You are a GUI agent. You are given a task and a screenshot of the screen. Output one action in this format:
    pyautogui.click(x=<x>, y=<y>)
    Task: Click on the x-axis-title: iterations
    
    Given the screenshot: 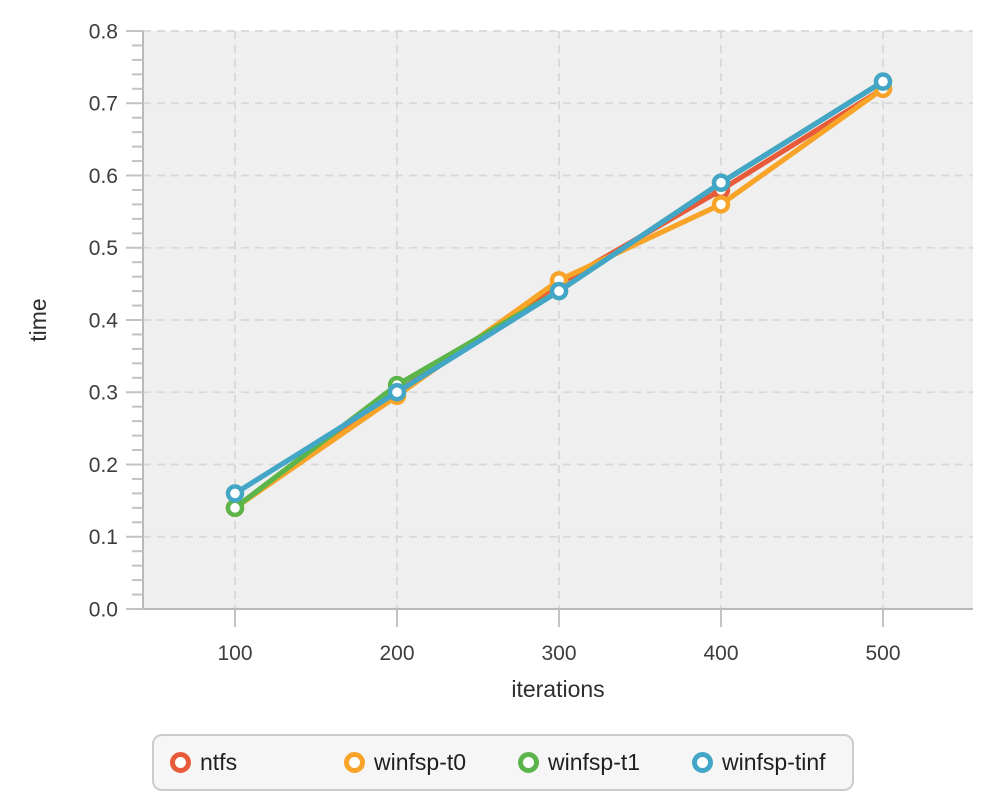 What is the action you would take?
    pyautogui.click(x=557, y=689)
    